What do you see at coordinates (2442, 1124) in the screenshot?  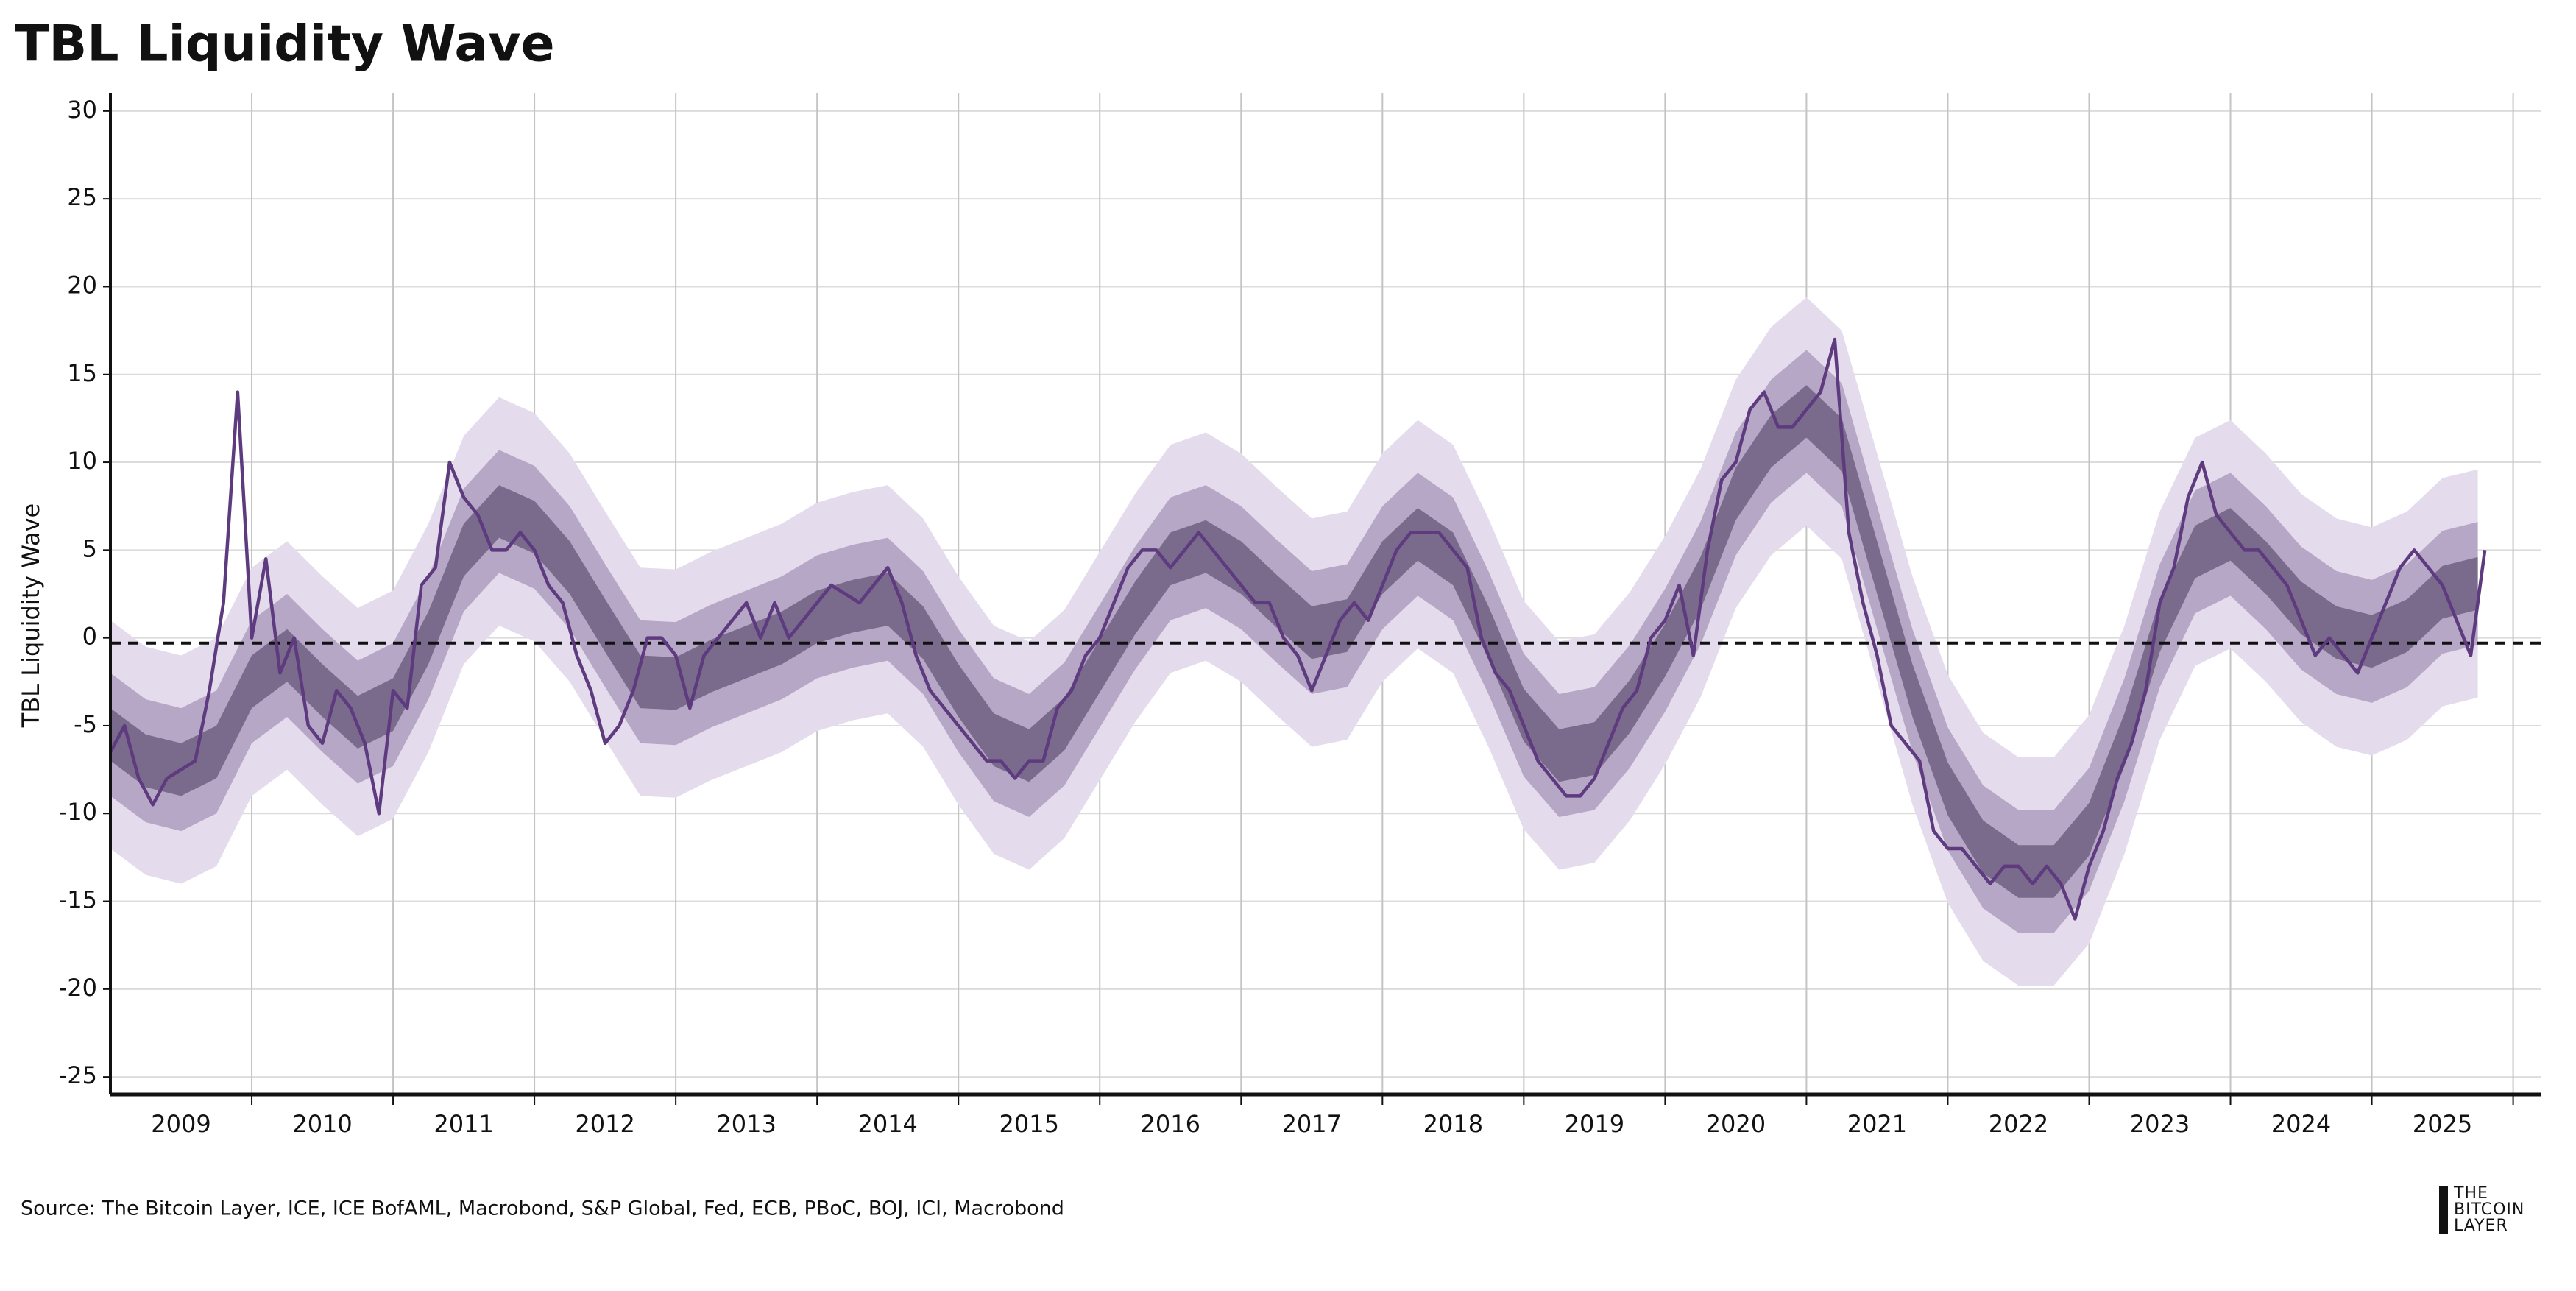 I see `x-tick-label: 2025` at bounding box center [2442, 1124].